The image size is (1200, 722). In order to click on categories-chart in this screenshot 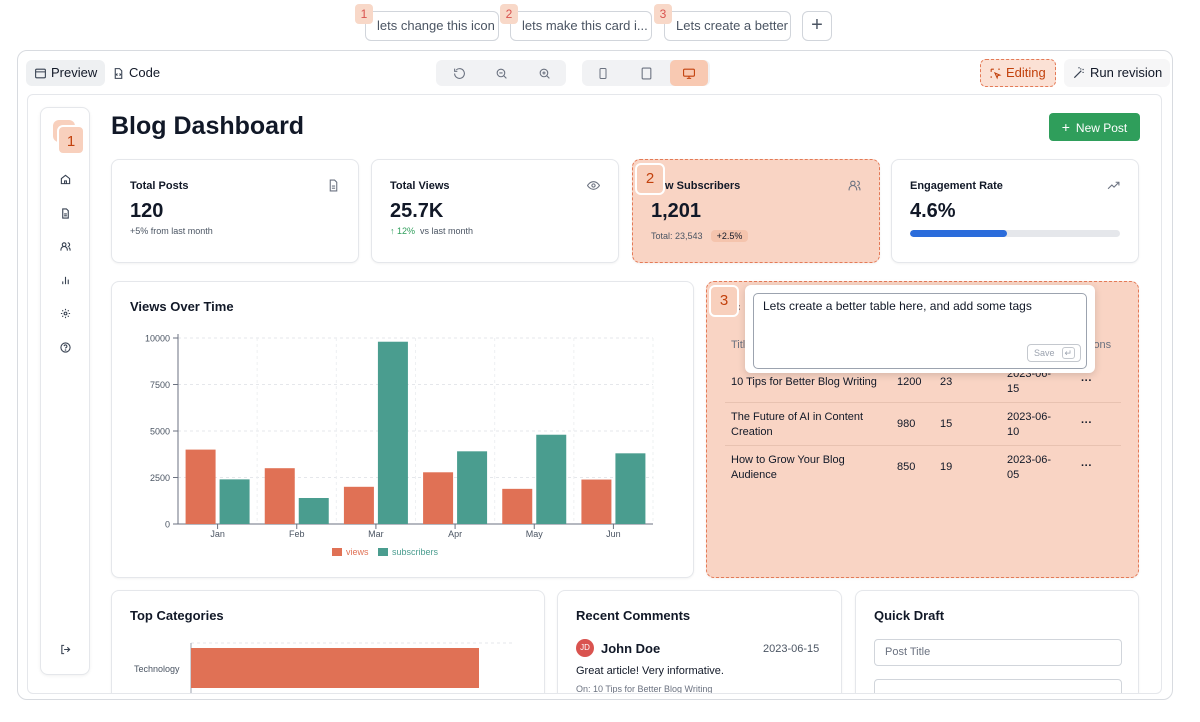, I will do `click(351, 667)`.